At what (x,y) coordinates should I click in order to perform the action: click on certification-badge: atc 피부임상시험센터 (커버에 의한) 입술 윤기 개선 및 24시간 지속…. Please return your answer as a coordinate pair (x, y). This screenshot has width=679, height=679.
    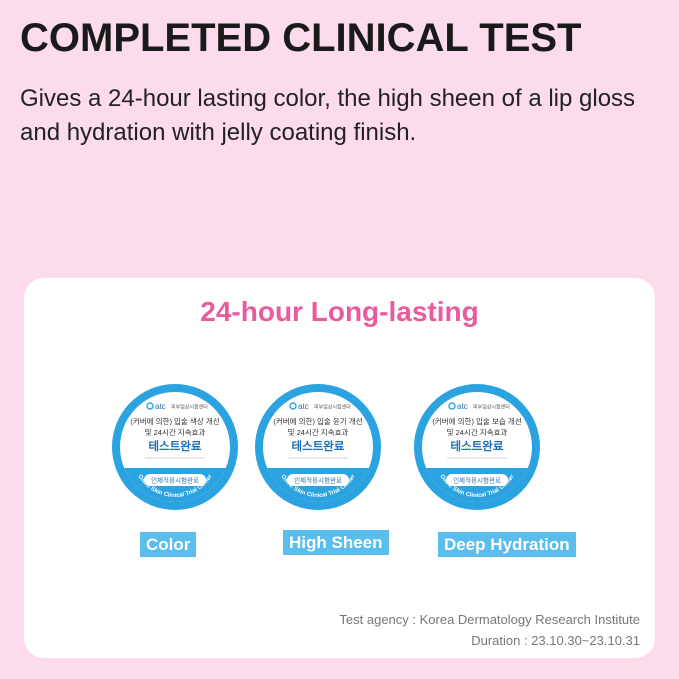
    Looking at the image, I should click on (318, 447).